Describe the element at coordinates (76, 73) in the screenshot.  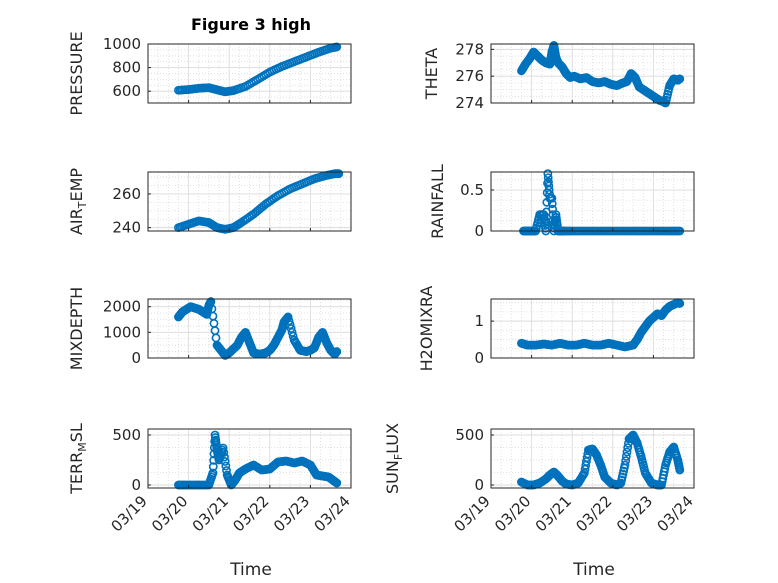
I see `y-axis-label: PRESSURE` at that location.